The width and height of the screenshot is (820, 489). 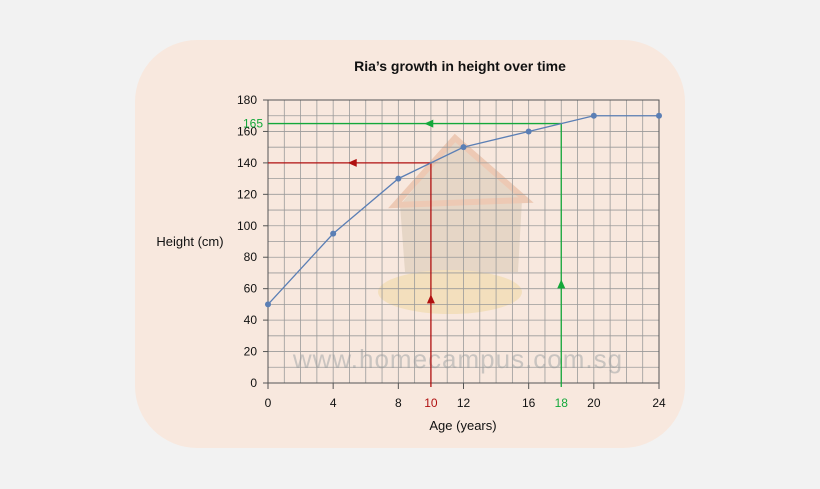 What do you see at coordinates (562, 403) in the screenshot?
I see `annotation-x-label: 18` at bounding box center [562, 403].